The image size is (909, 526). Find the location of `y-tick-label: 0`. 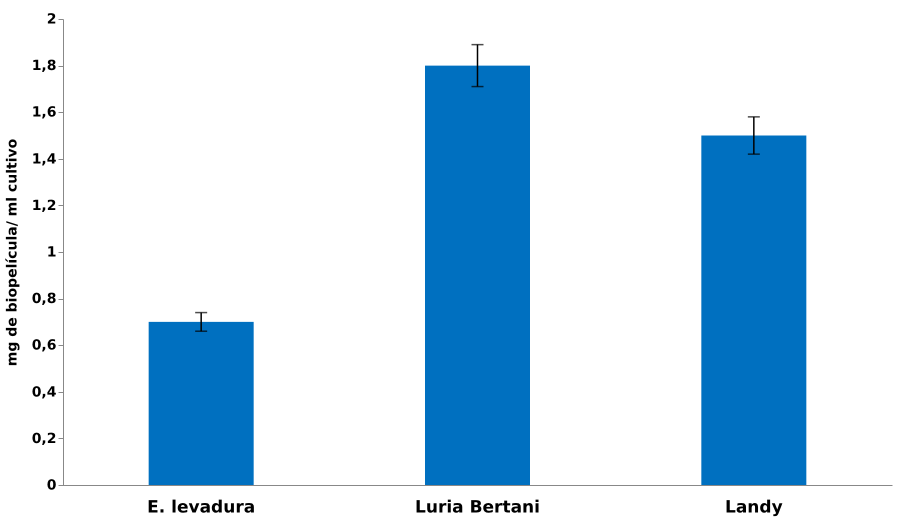

y-tick-label: 0 is located at coordinates (51, 486).